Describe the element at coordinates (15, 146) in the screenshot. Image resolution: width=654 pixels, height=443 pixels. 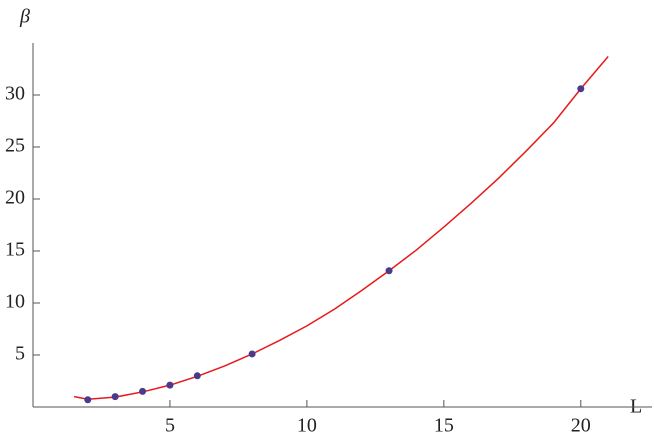
I see `y-tick-label: 25` at that location.